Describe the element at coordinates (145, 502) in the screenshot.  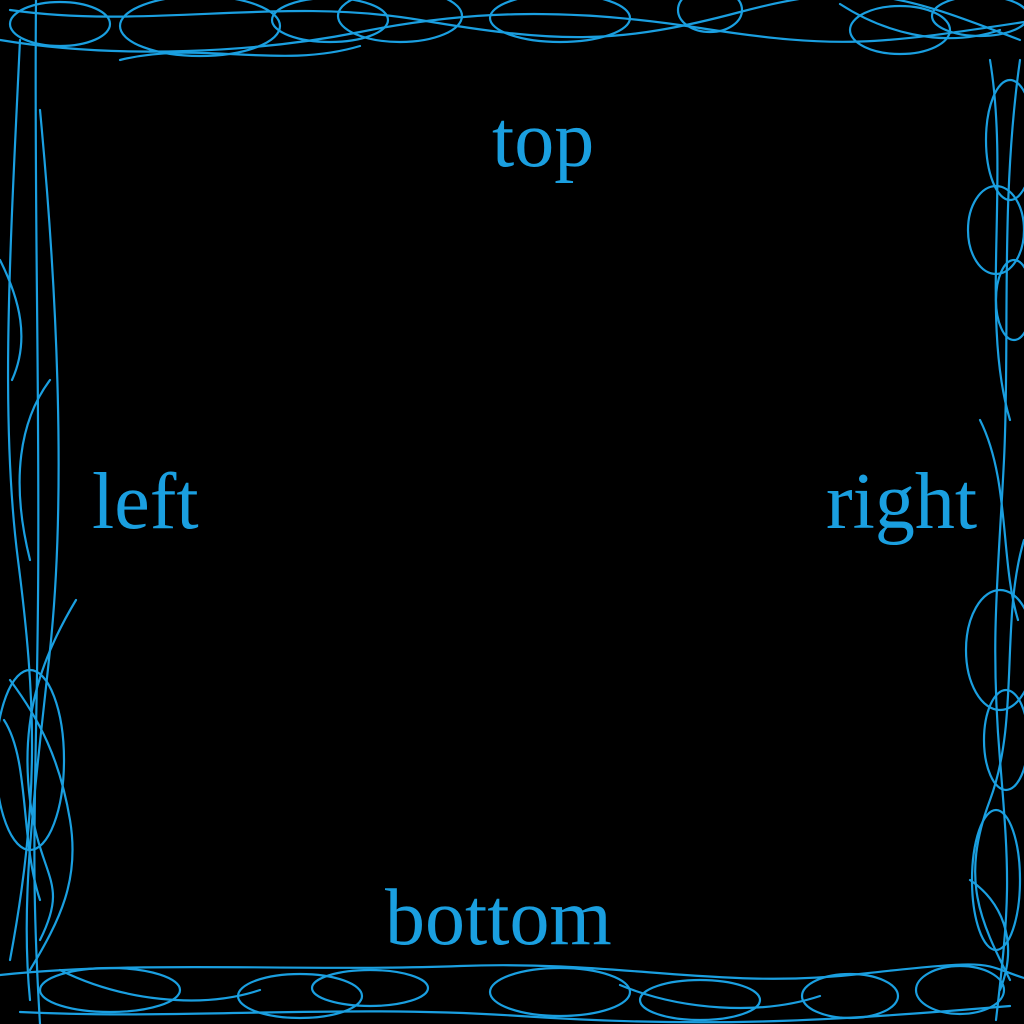
I see `label-left: left` at that location.